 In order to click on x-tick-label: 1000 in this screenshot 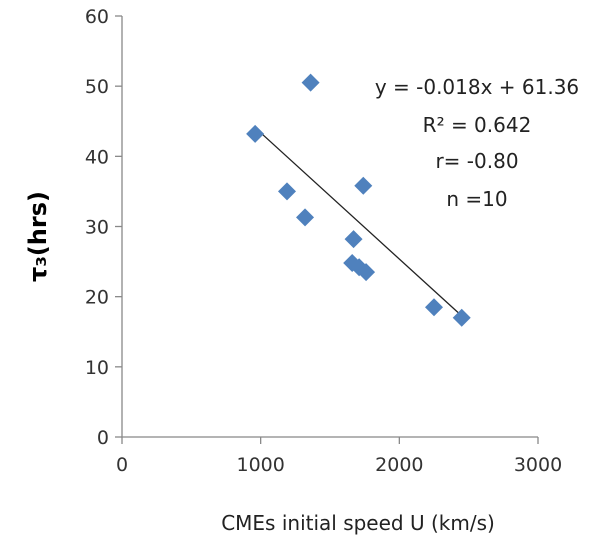, I will do `click(260, 465)`.